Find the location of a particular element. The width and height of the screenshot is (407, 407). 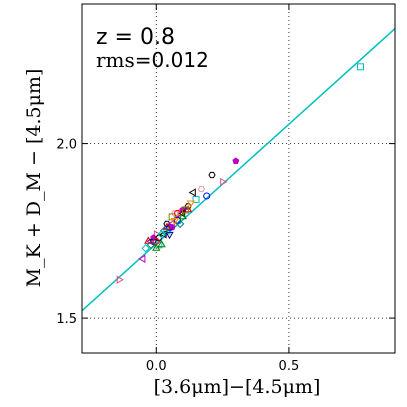

y-tick-label: 2.0 is located at coordinates (66, 145).